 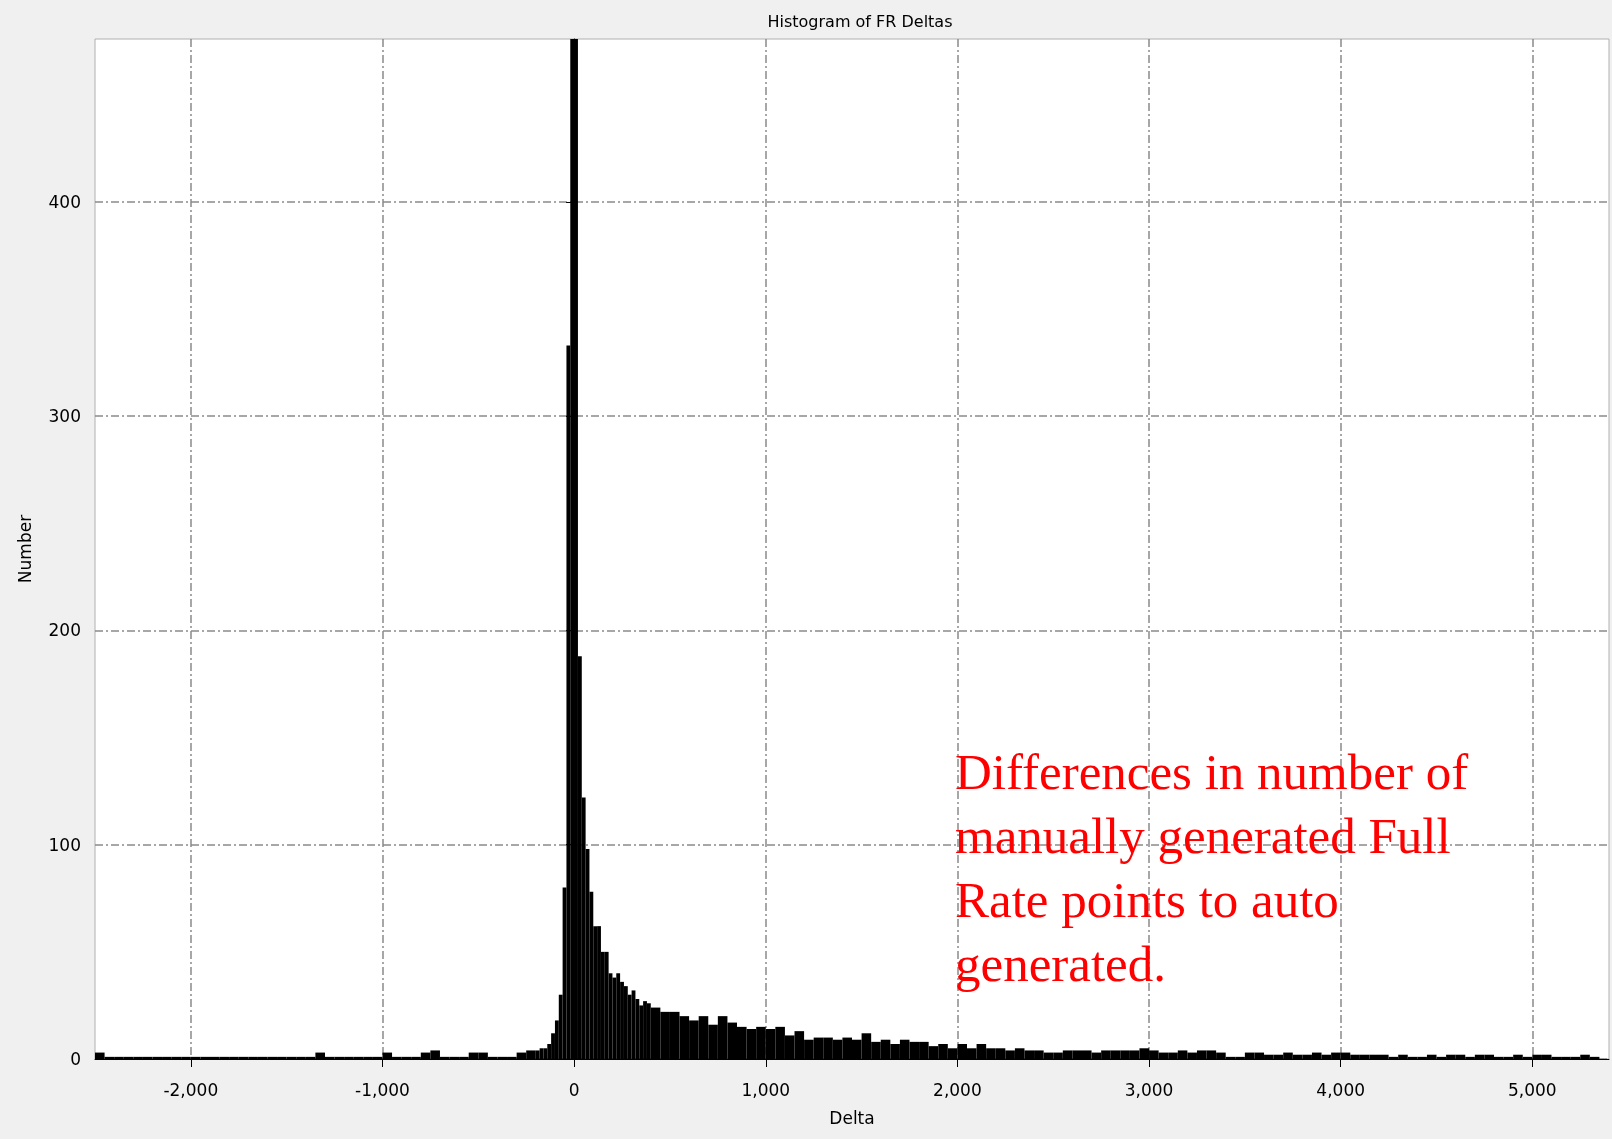 I want to click on y-tick-label: 100, so click(x=64, y=844).